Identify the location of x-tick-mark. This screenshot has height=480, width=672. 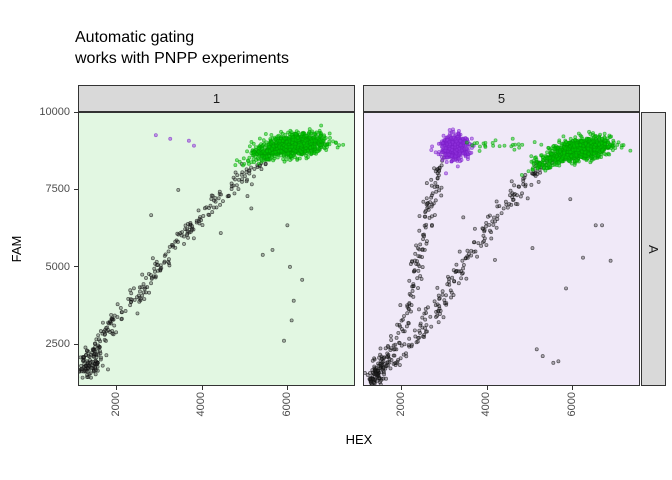
(288, 388).